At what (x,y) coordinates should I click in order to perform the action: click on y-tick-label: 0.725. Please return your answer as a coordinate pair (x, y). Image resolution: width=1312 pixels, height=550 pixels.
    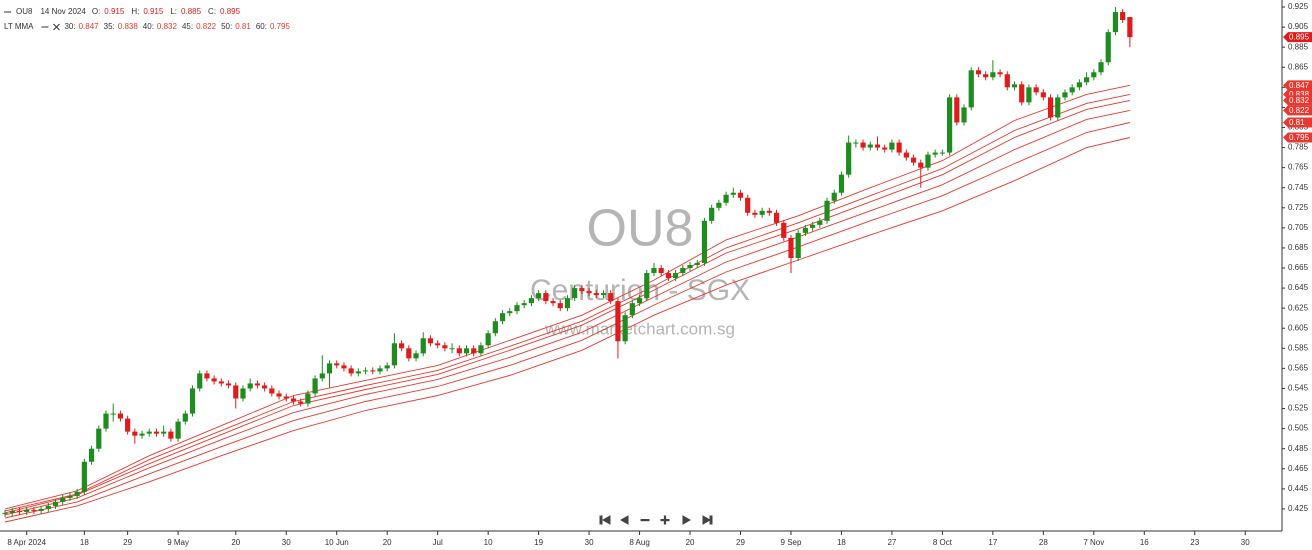
    Looking at the image, I should click on (1298, 207).